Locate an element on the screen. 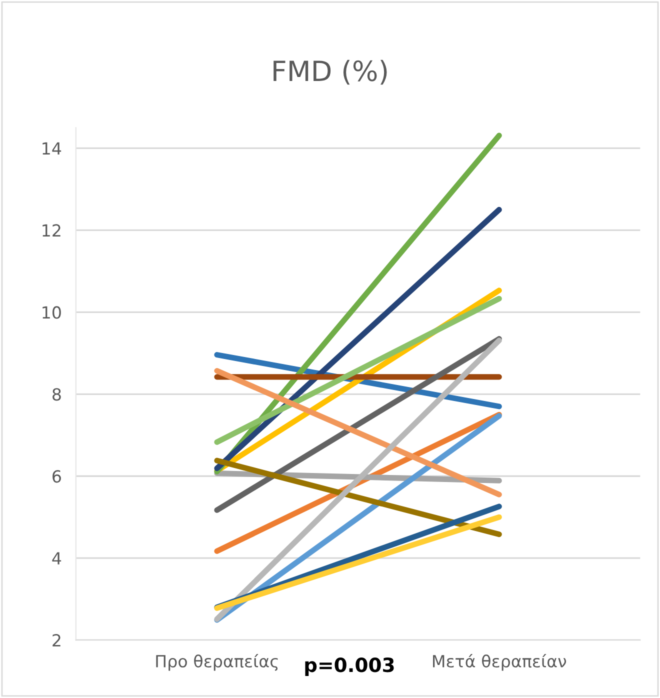 The width and height of the screenshot is (660, 698). y-tick-label: 8 is located at coordinates (56, 394).